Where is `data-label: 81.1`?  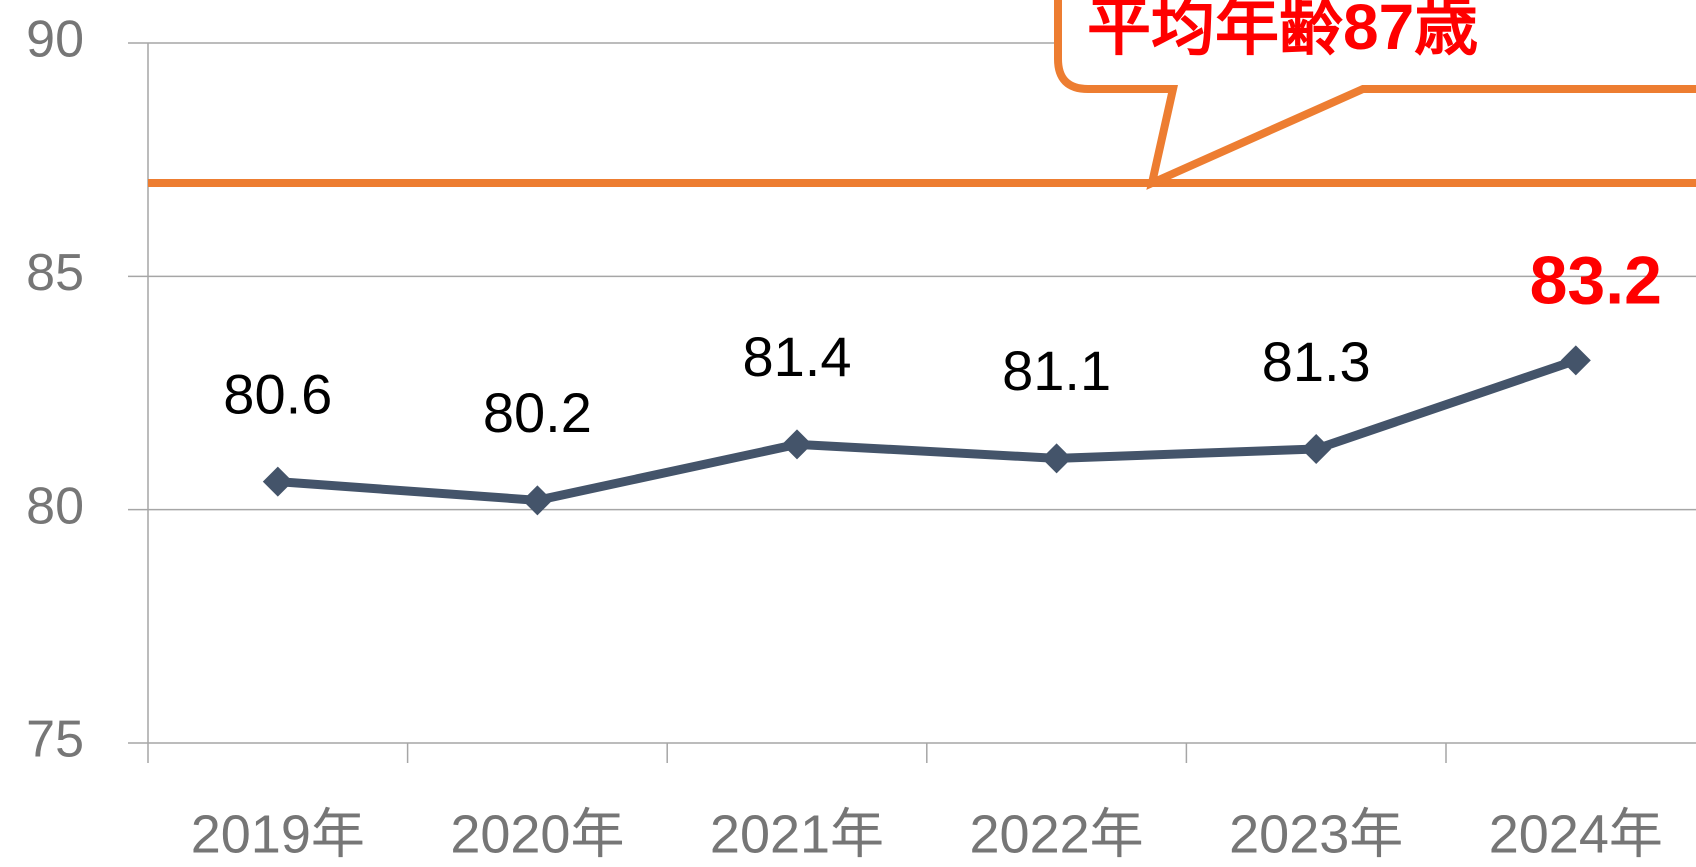
data-label: 81.1 is located at coordinates (1056, 370).